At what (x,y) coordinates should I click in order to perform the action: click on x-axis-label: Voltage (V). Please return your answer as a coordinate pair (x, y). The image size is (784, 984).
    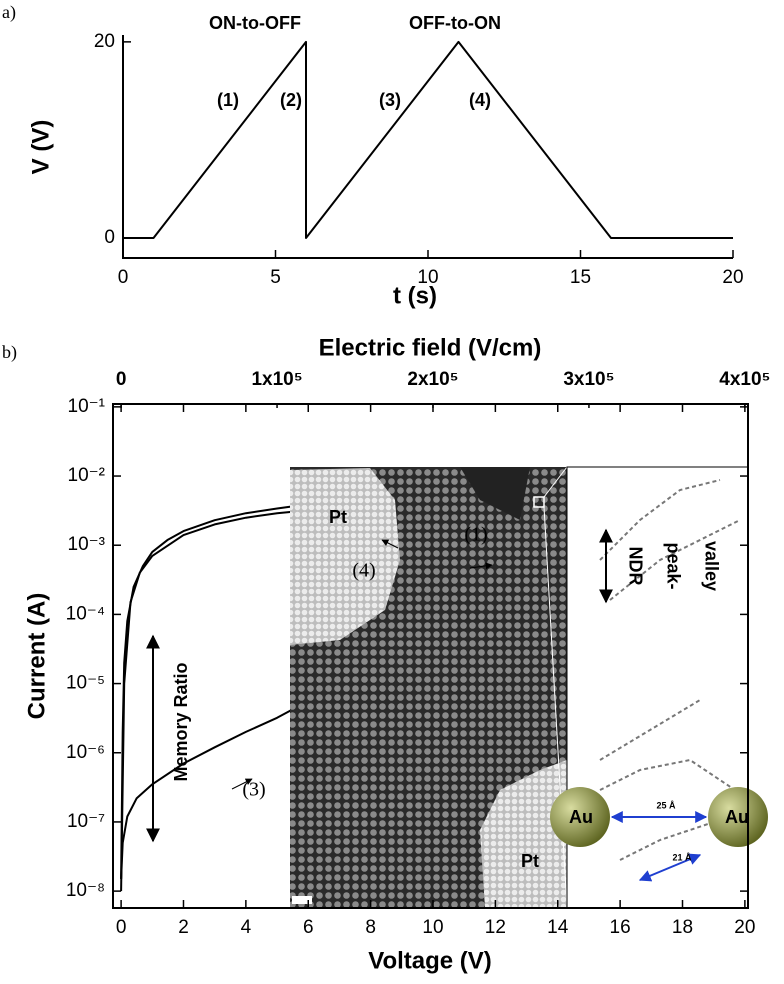
    Looking at the image, I should click on (430, 960).